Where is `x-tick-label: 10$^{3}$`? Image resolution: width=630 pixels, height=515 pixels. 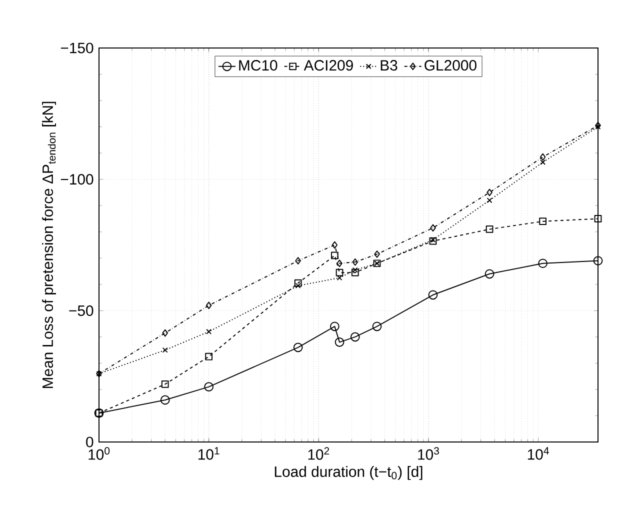
x-tick-label: 10$^{3}$ is located at coordinates (428, 453).